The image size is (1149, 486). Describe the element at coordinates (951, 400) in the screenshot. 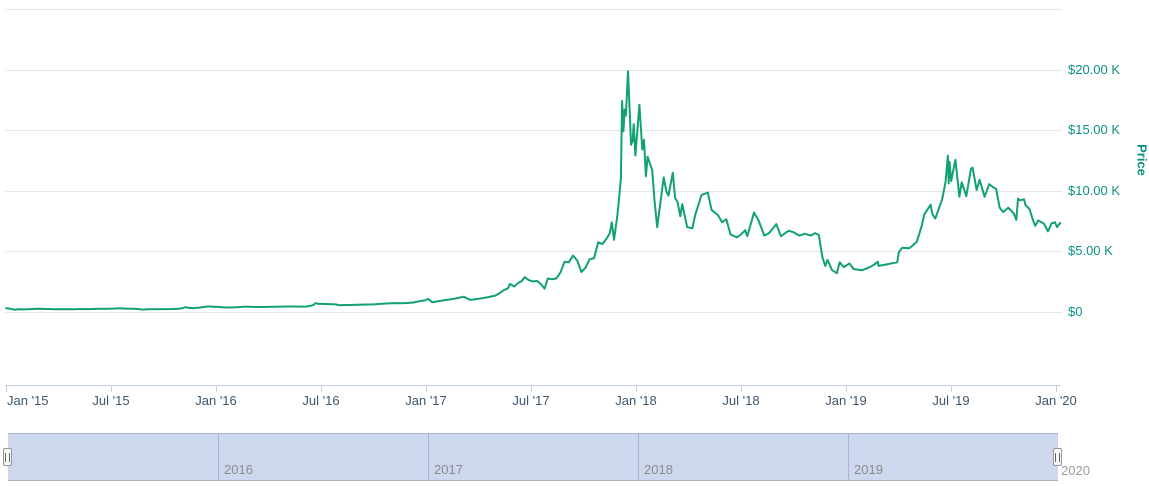

I see `x-axis-label: Jul '19` at that location.